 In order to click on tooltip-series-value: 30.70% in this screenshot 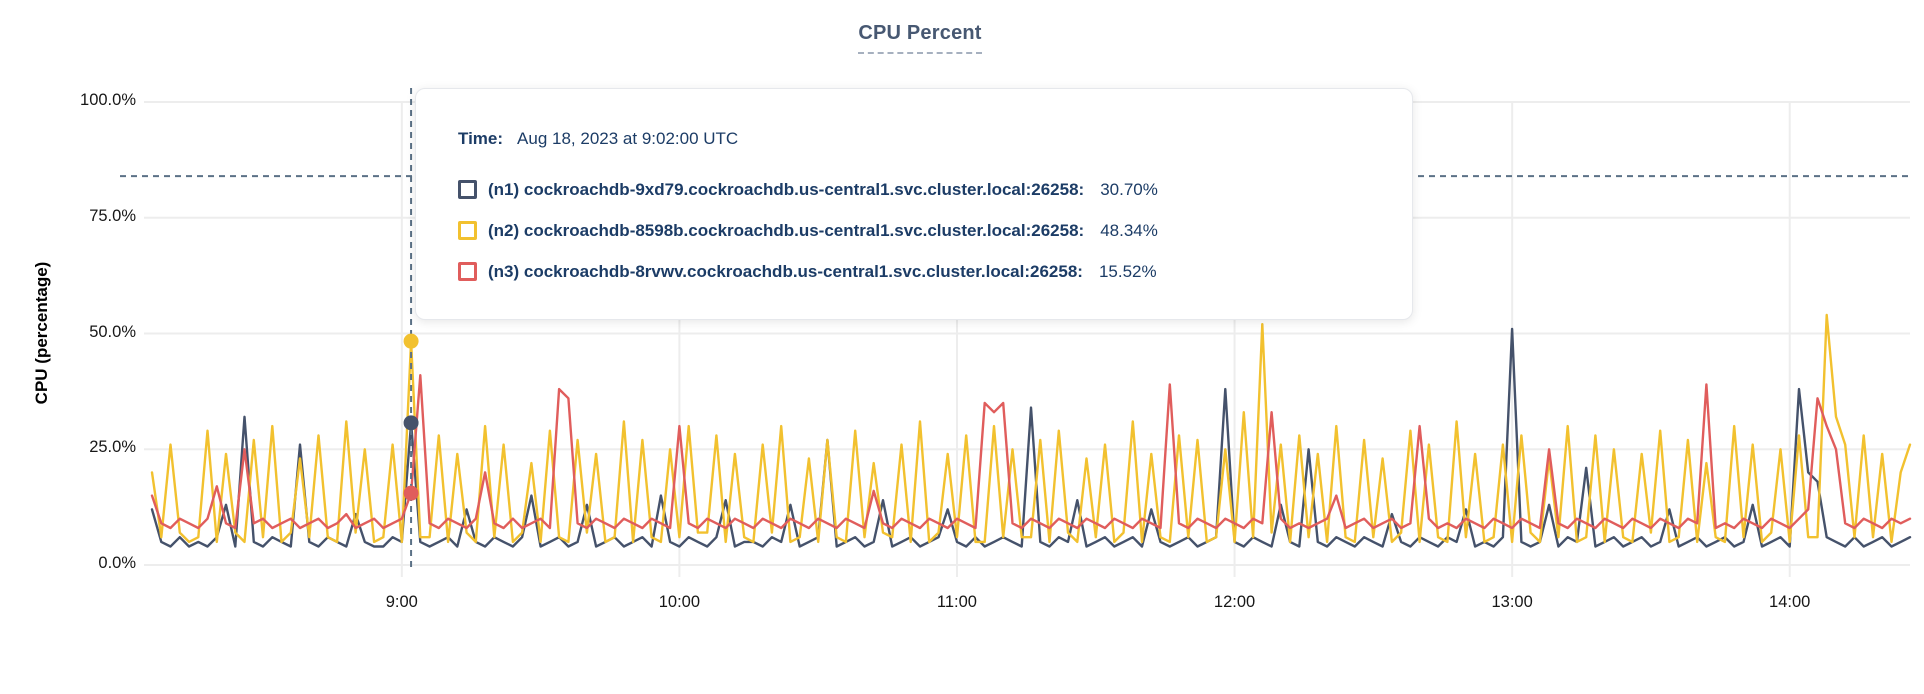, I will do `click(1129, 189)`.